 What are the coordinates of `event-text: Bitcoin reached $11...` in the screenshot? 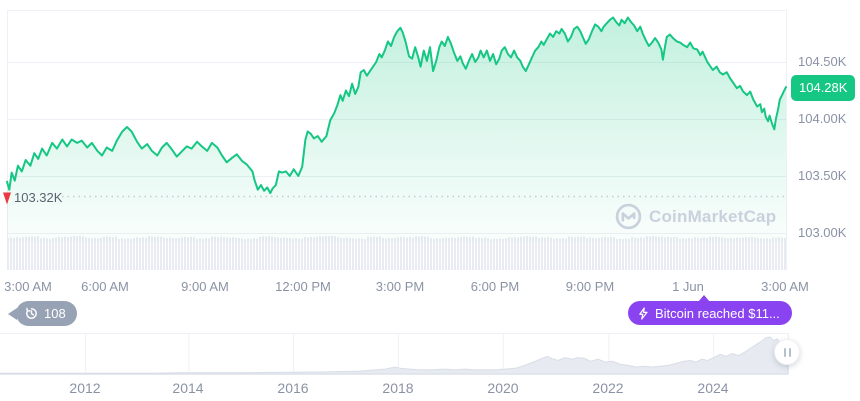 It's located at (717, 313).